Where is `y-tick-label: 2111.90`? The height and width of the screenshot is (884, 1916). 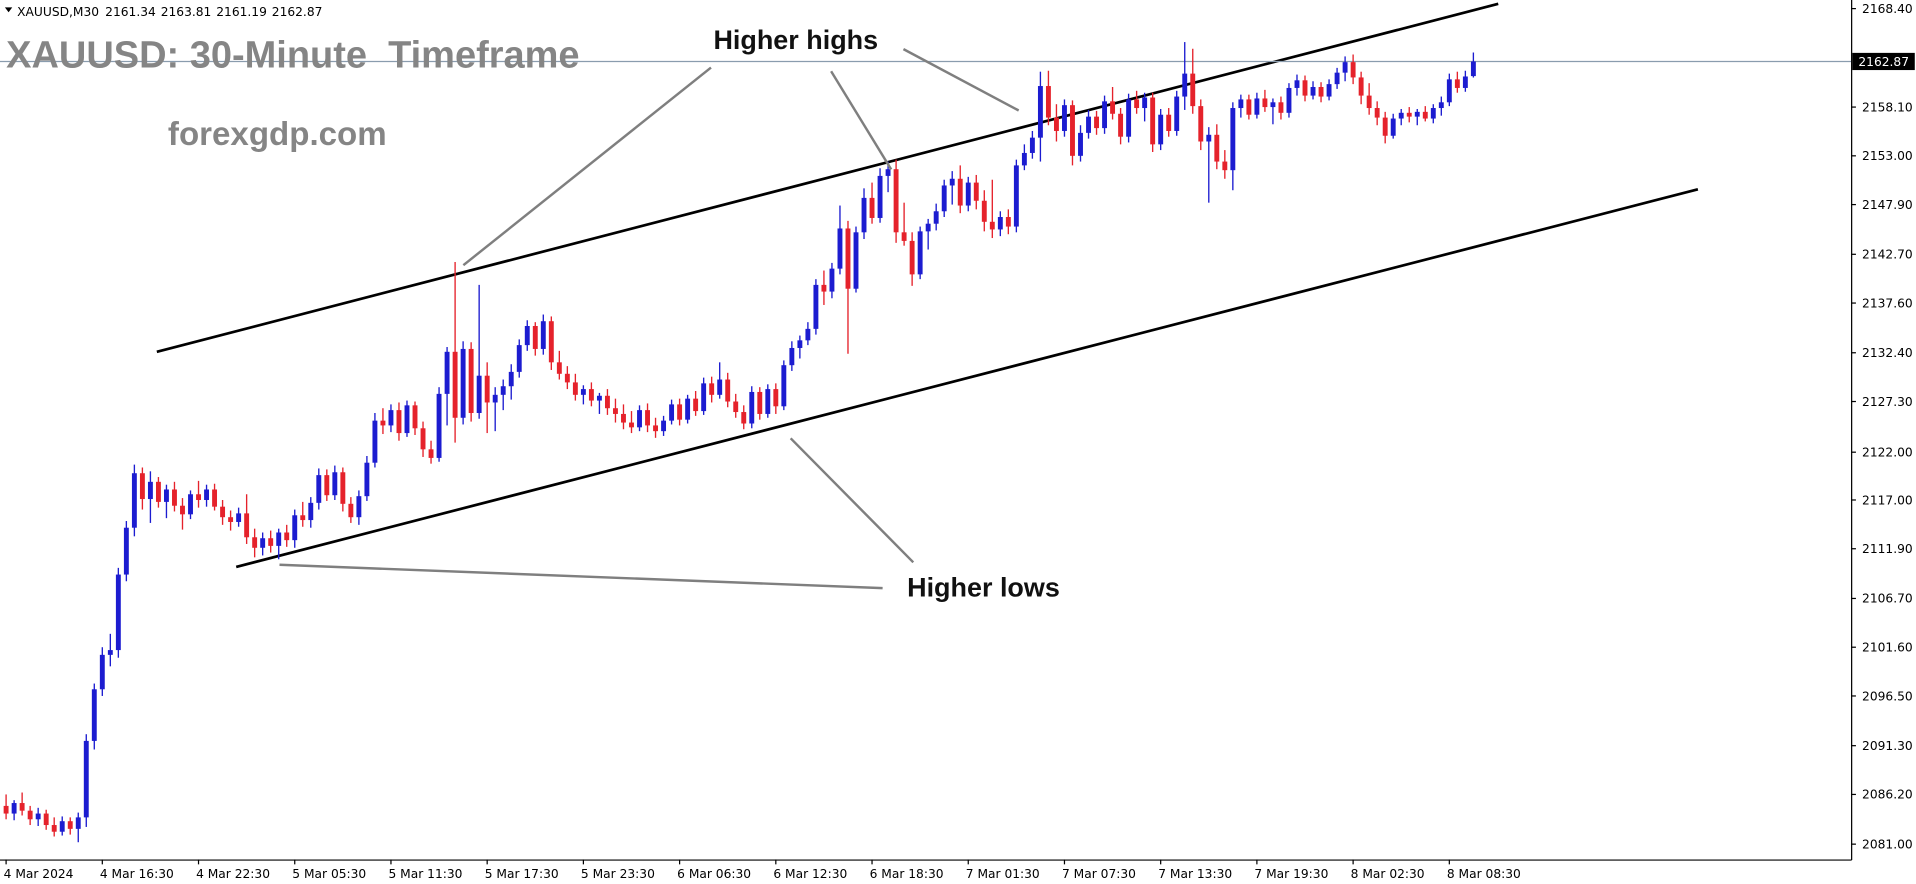
y-tick-label: 2111.90 is located at coordinates (1887, 549).